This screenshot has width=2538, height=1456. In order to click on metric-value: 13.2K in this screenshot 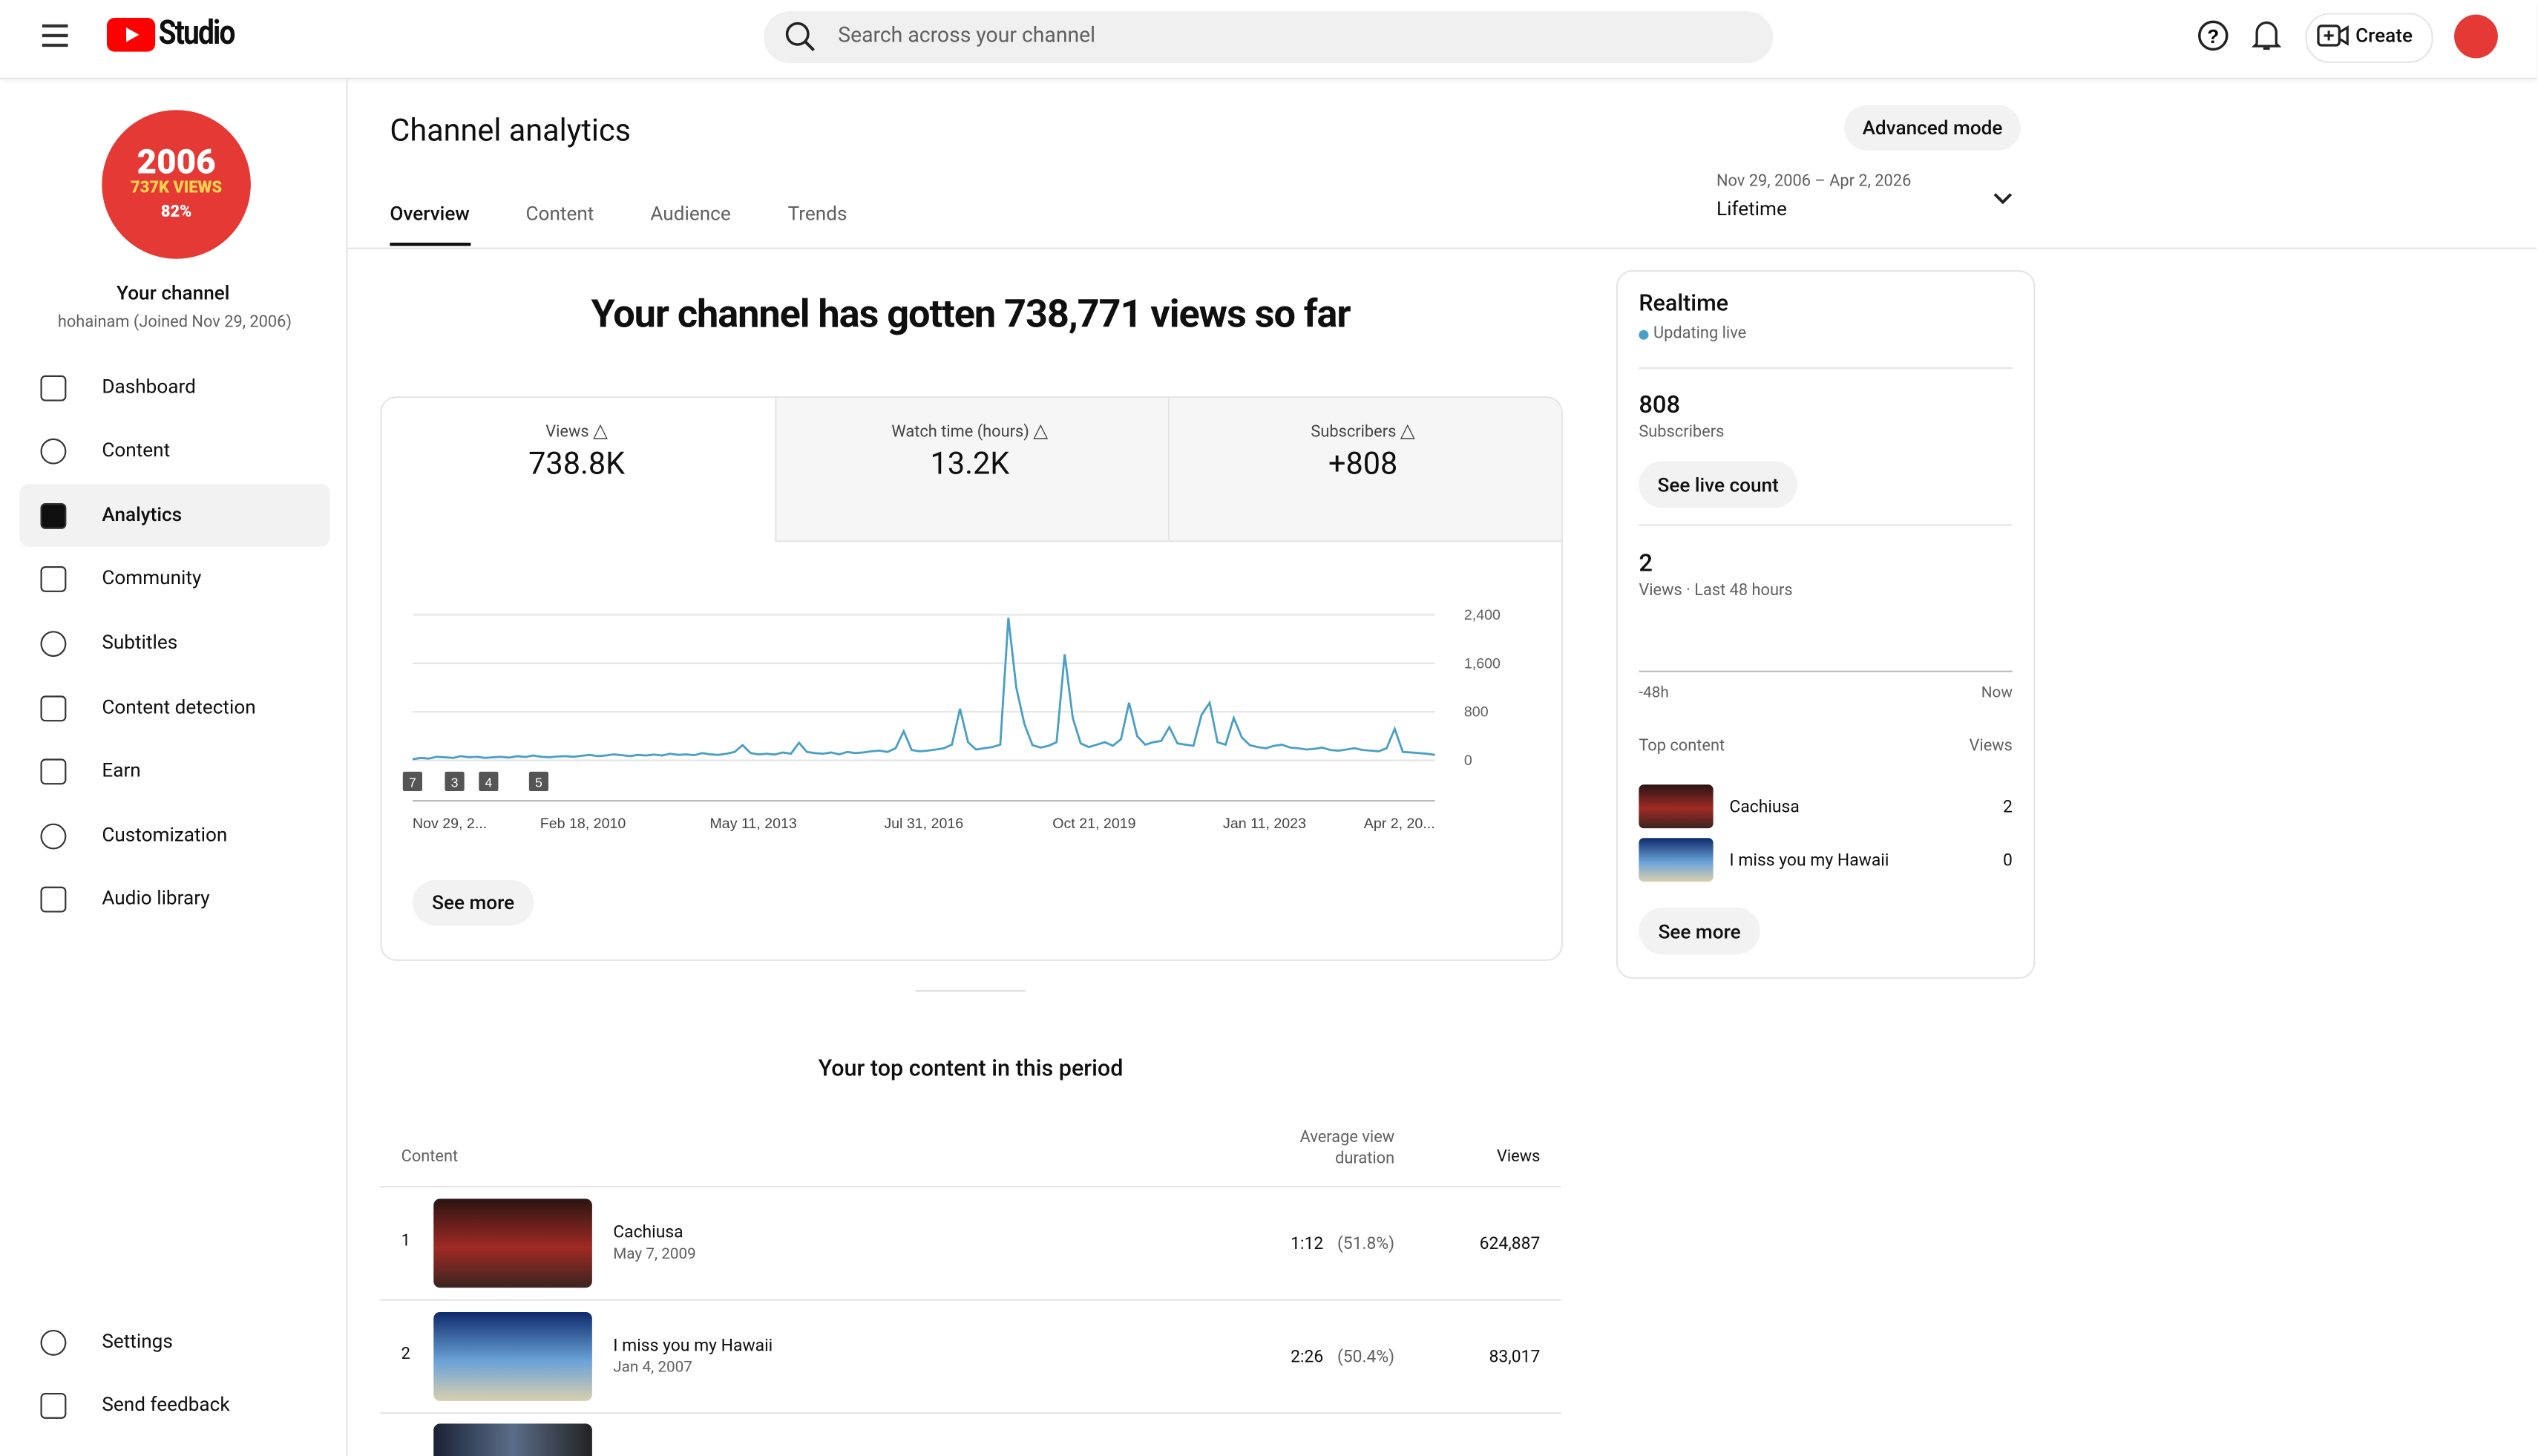, I will do `click(970, 464)`.